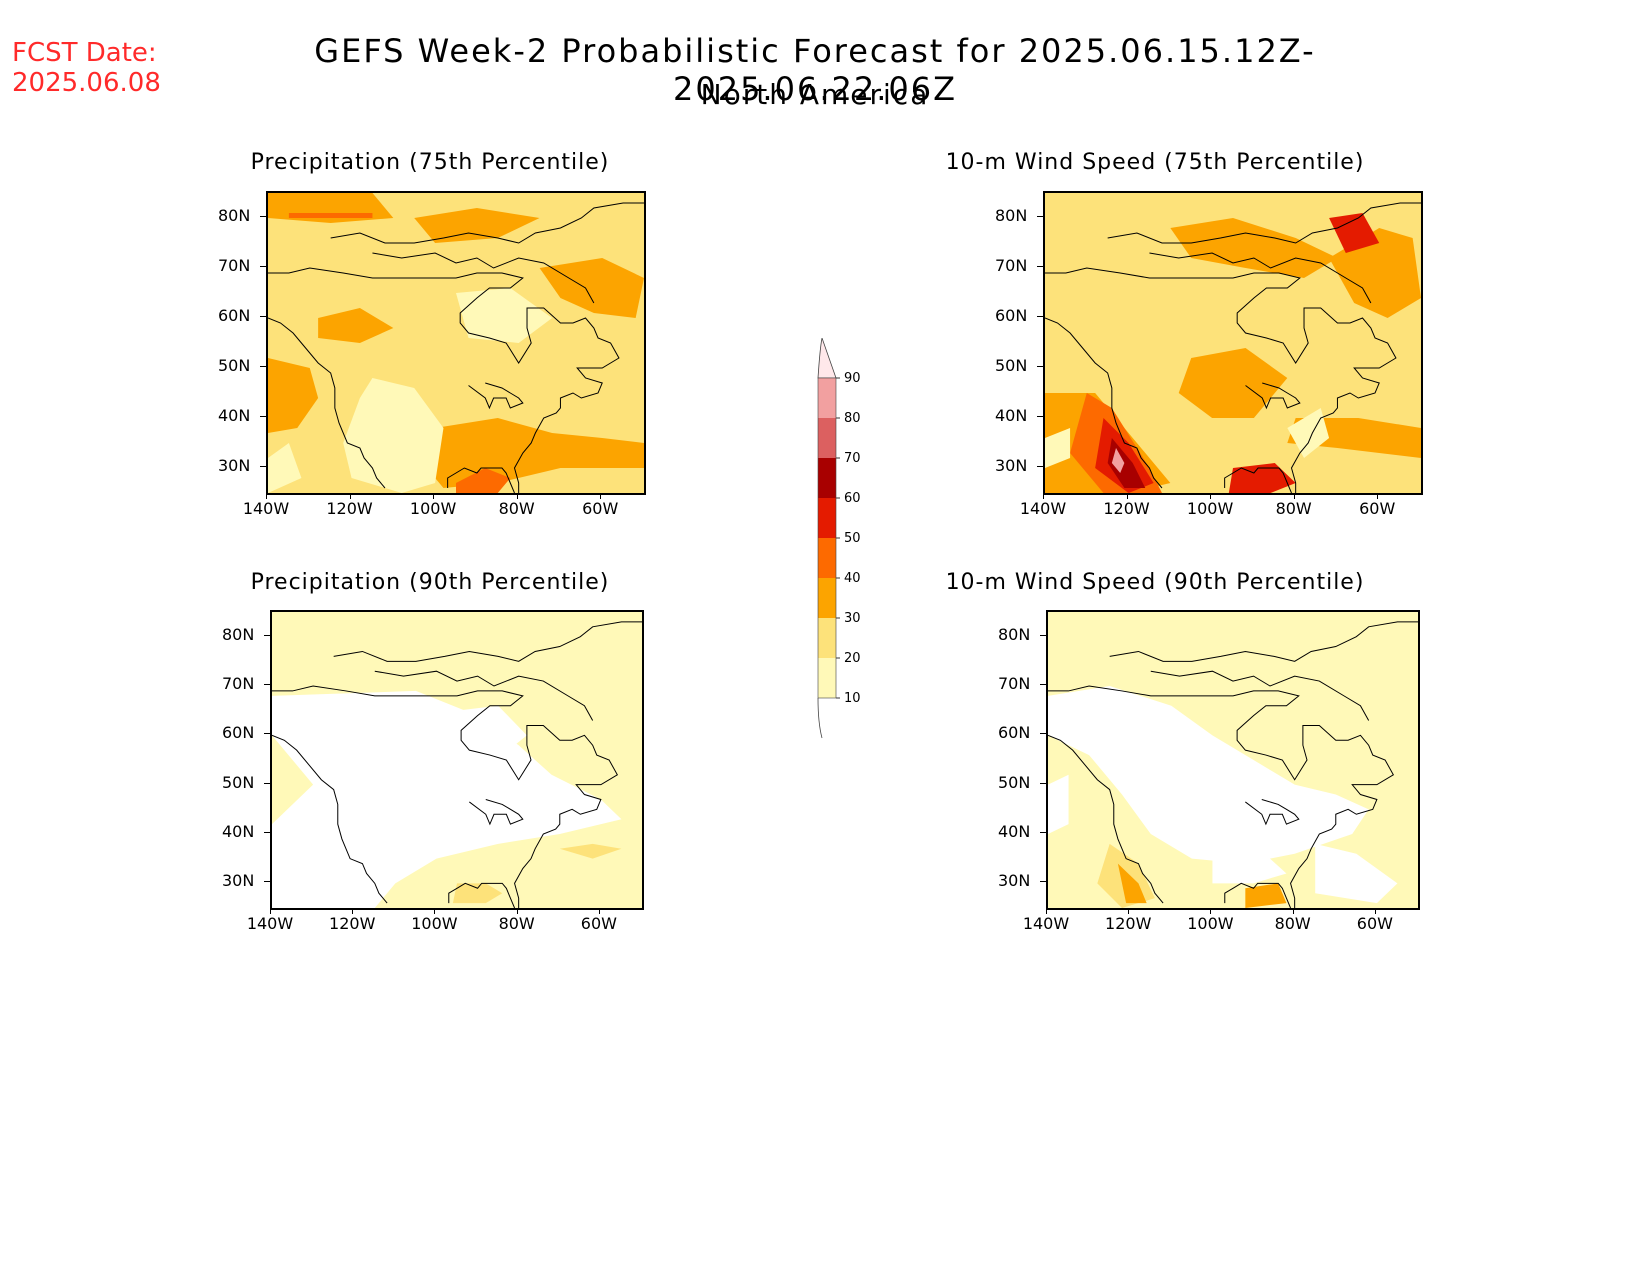 The height and width of the screenshot is (1275, 1650). I want to click on forecast-date-value: 2025.06.08, so click(86, 83).